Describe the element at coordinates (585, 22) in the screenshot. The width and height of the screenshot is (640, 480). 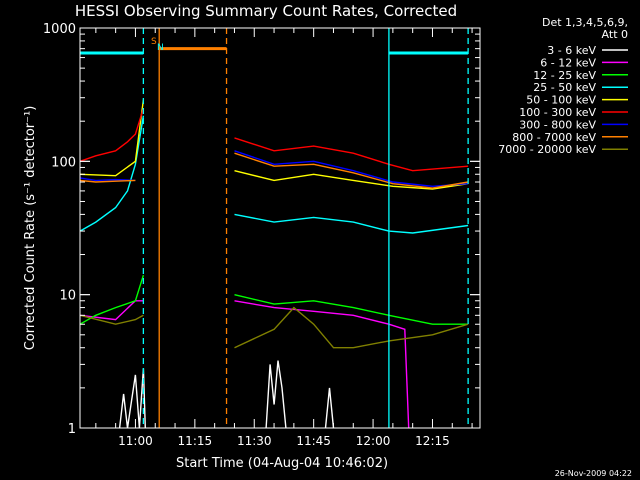
I see `legend-header-line1: Det 1,3,4,5,6,9,` at that location.